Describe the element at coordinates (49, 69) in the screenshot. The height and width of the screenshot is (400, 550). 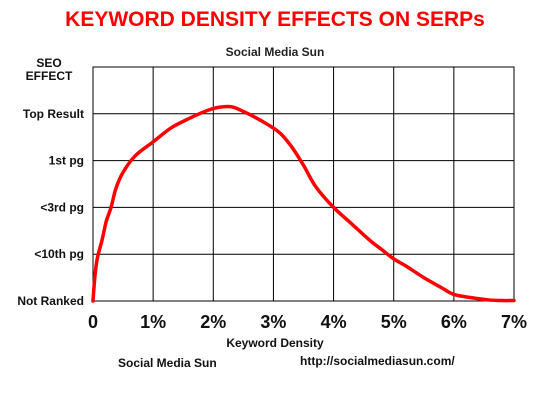
I see `y-axis-label: SEO EFFECT` at that location.